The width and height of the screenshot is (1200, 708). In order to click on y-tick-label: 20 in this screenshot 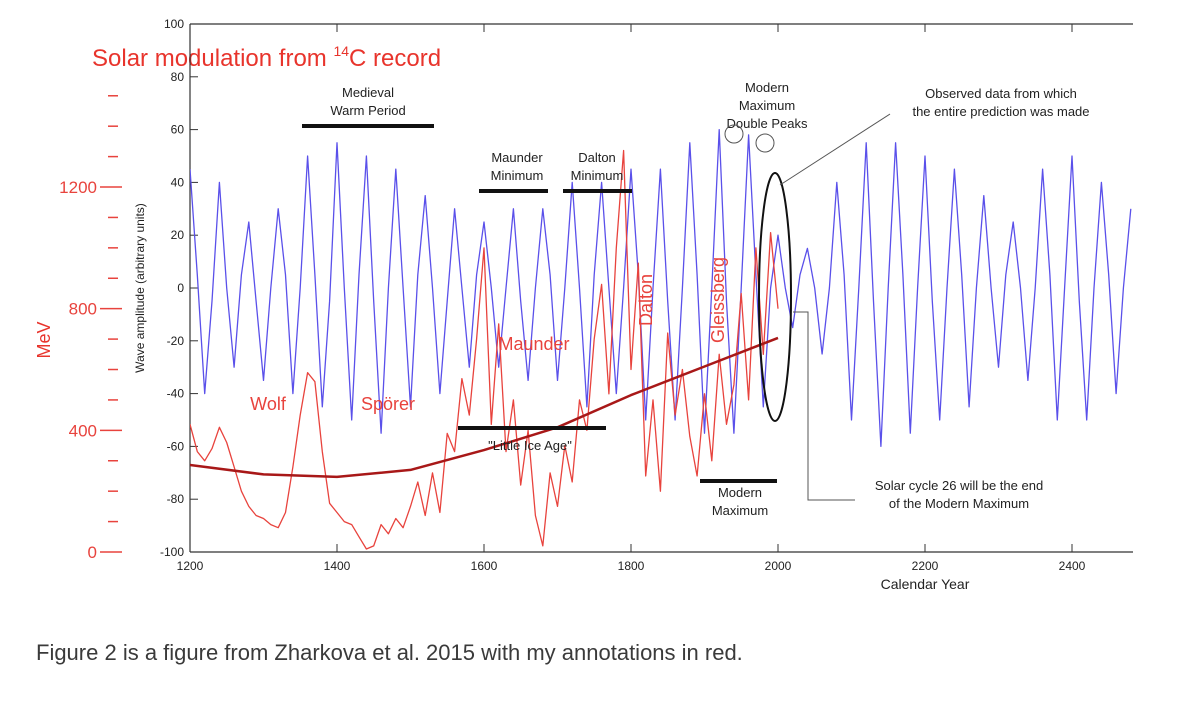, I will do `click(178, 235)`.